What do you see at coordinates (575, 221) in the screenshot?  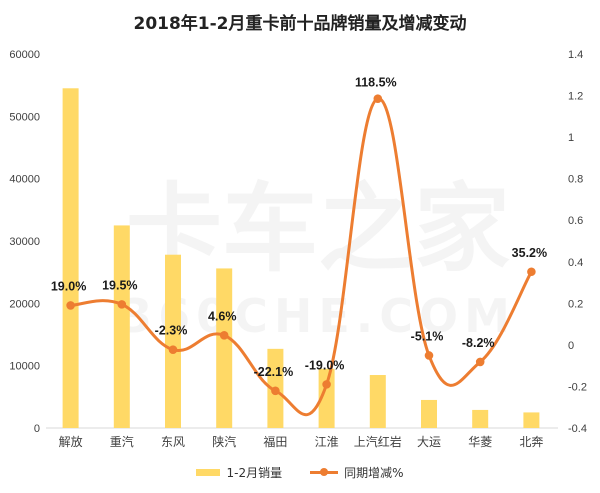 I see `y-right-tick-label: 0.6` at bounding box center [575, 221].